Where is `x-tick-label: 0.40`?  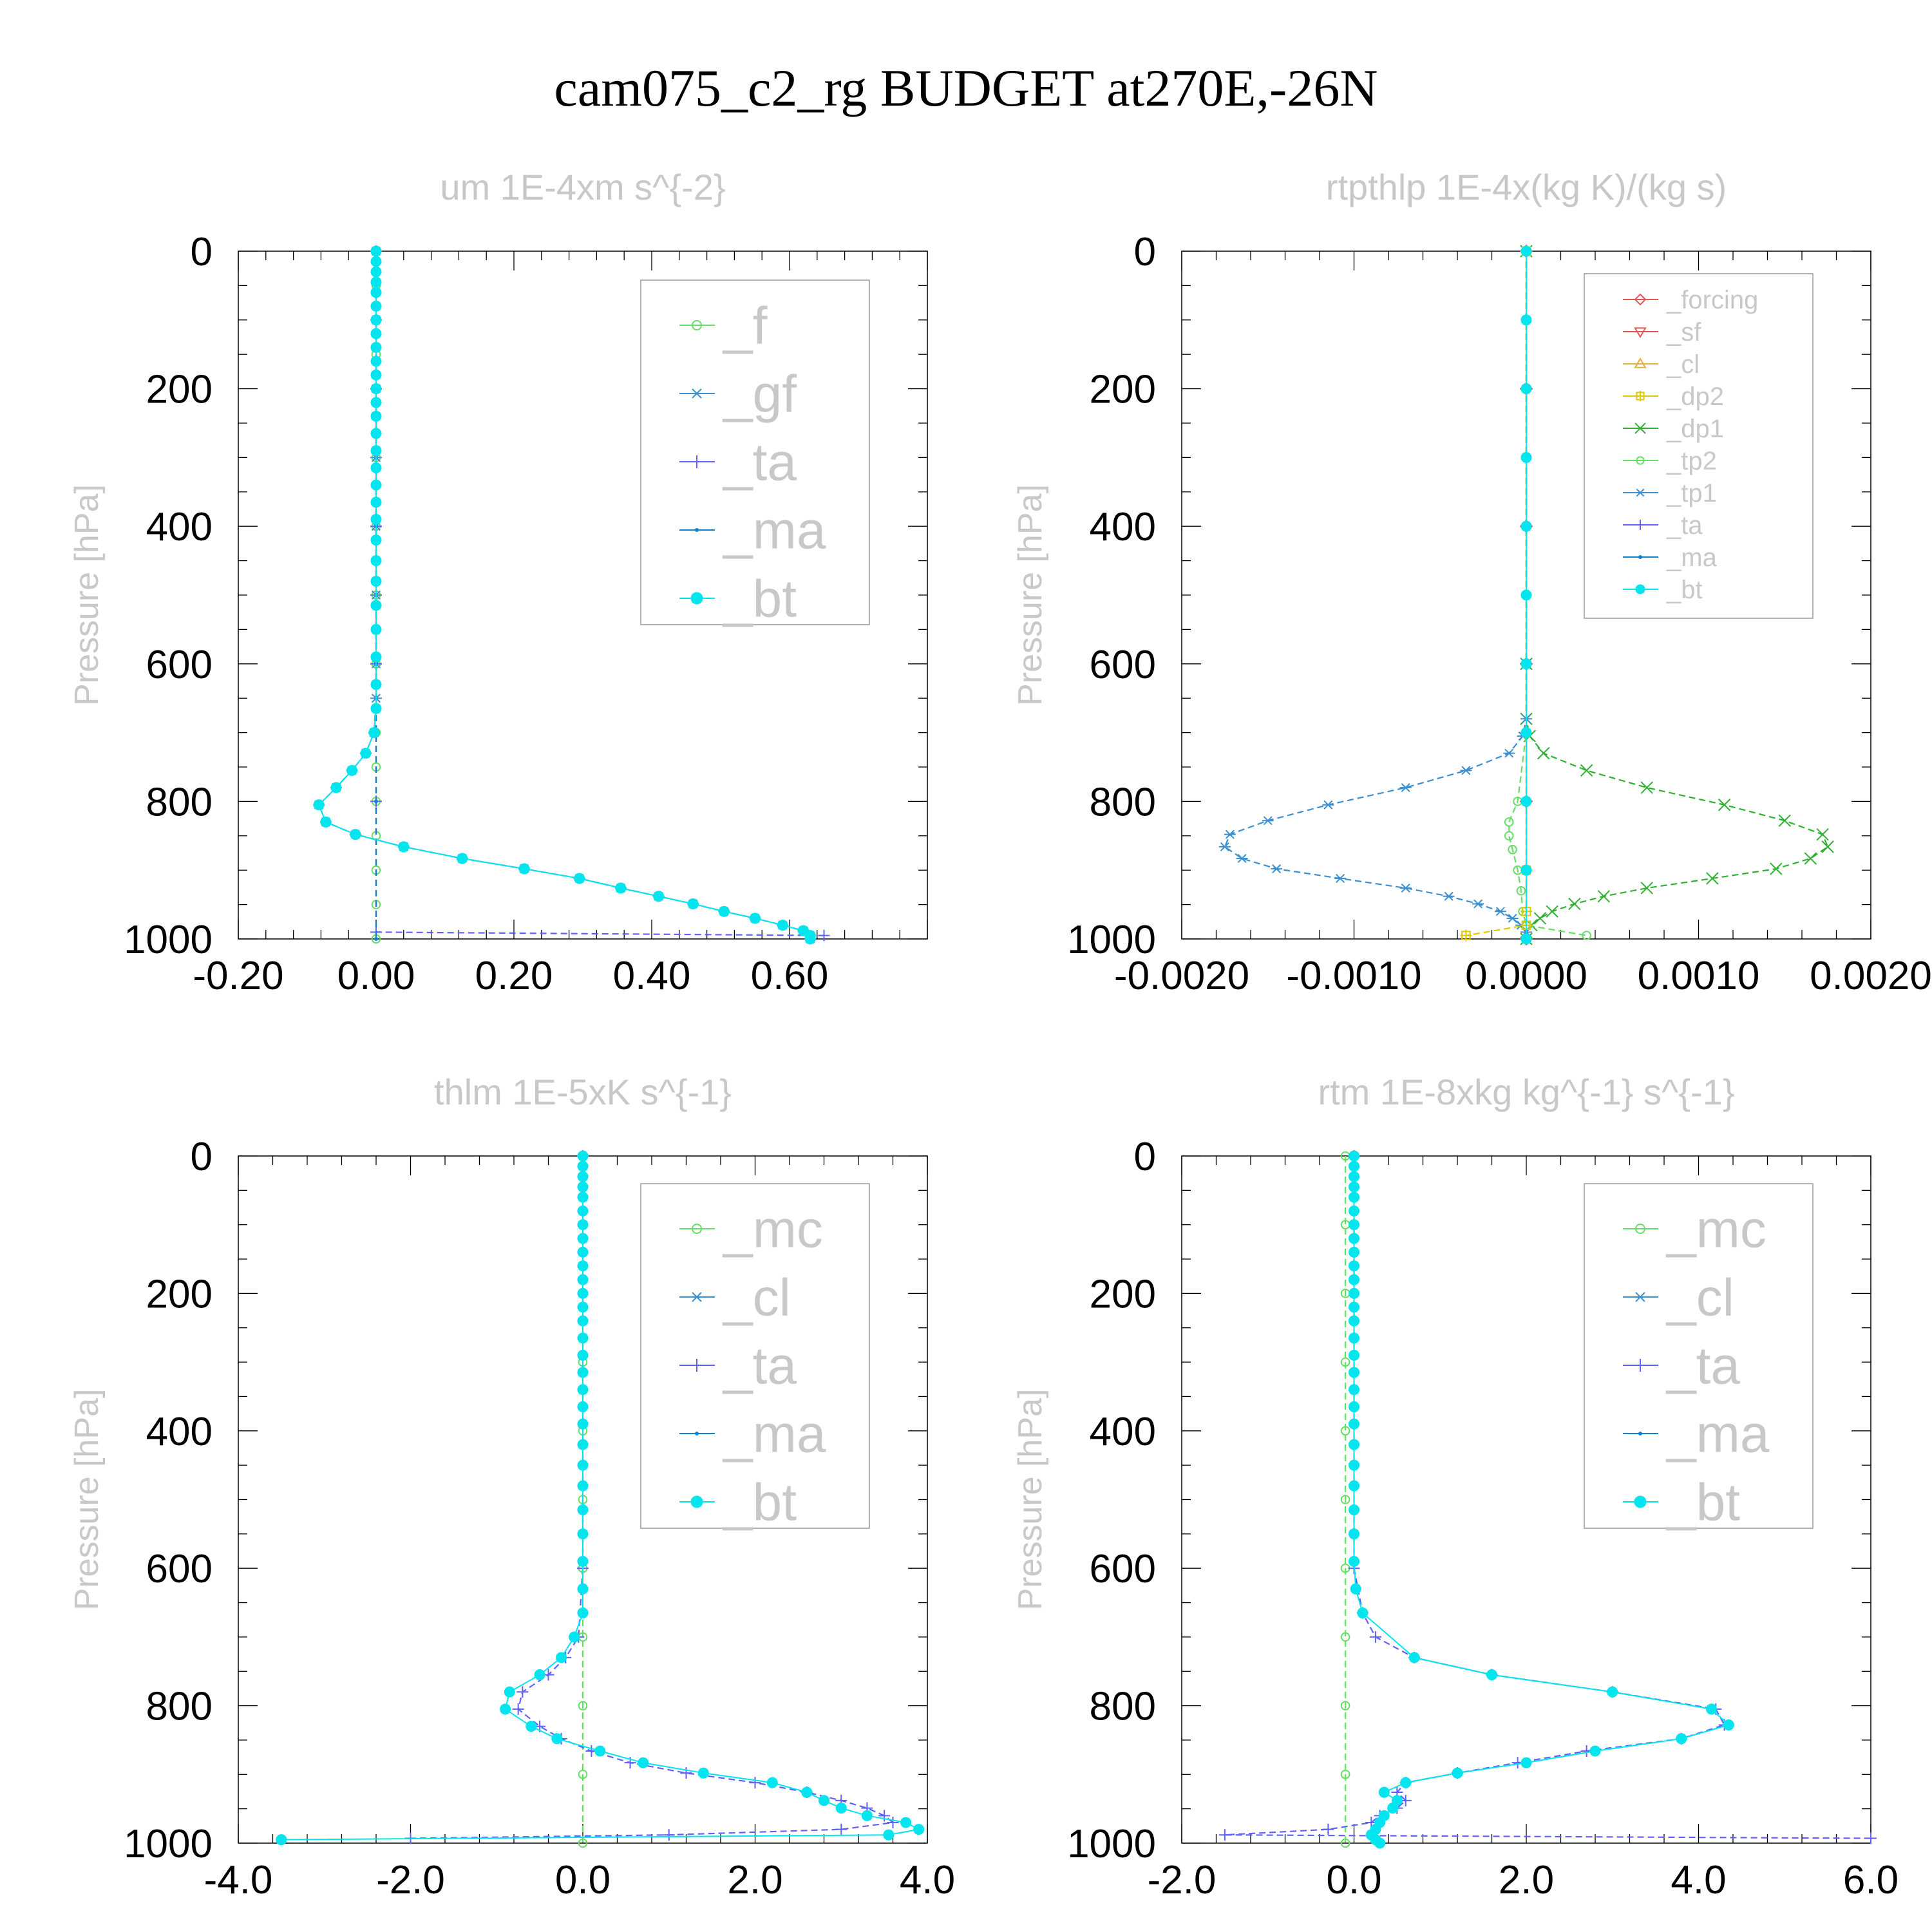
x-tick-label: 0.40 is located at coordinates (652, 976).